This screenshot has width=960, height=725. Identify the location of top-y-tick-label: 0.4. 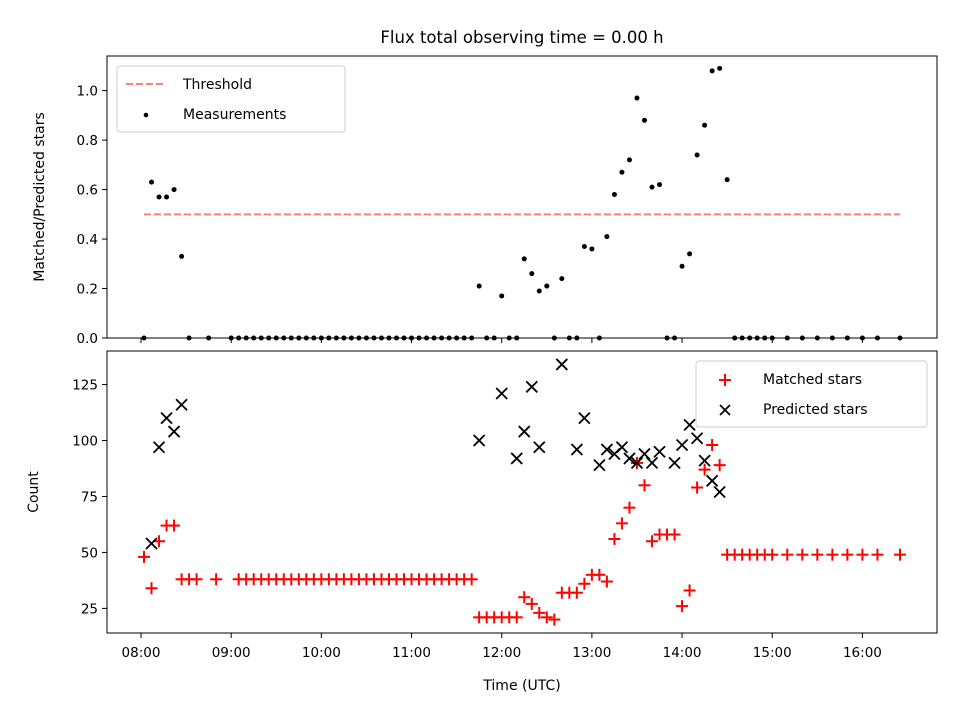
(87, 240).